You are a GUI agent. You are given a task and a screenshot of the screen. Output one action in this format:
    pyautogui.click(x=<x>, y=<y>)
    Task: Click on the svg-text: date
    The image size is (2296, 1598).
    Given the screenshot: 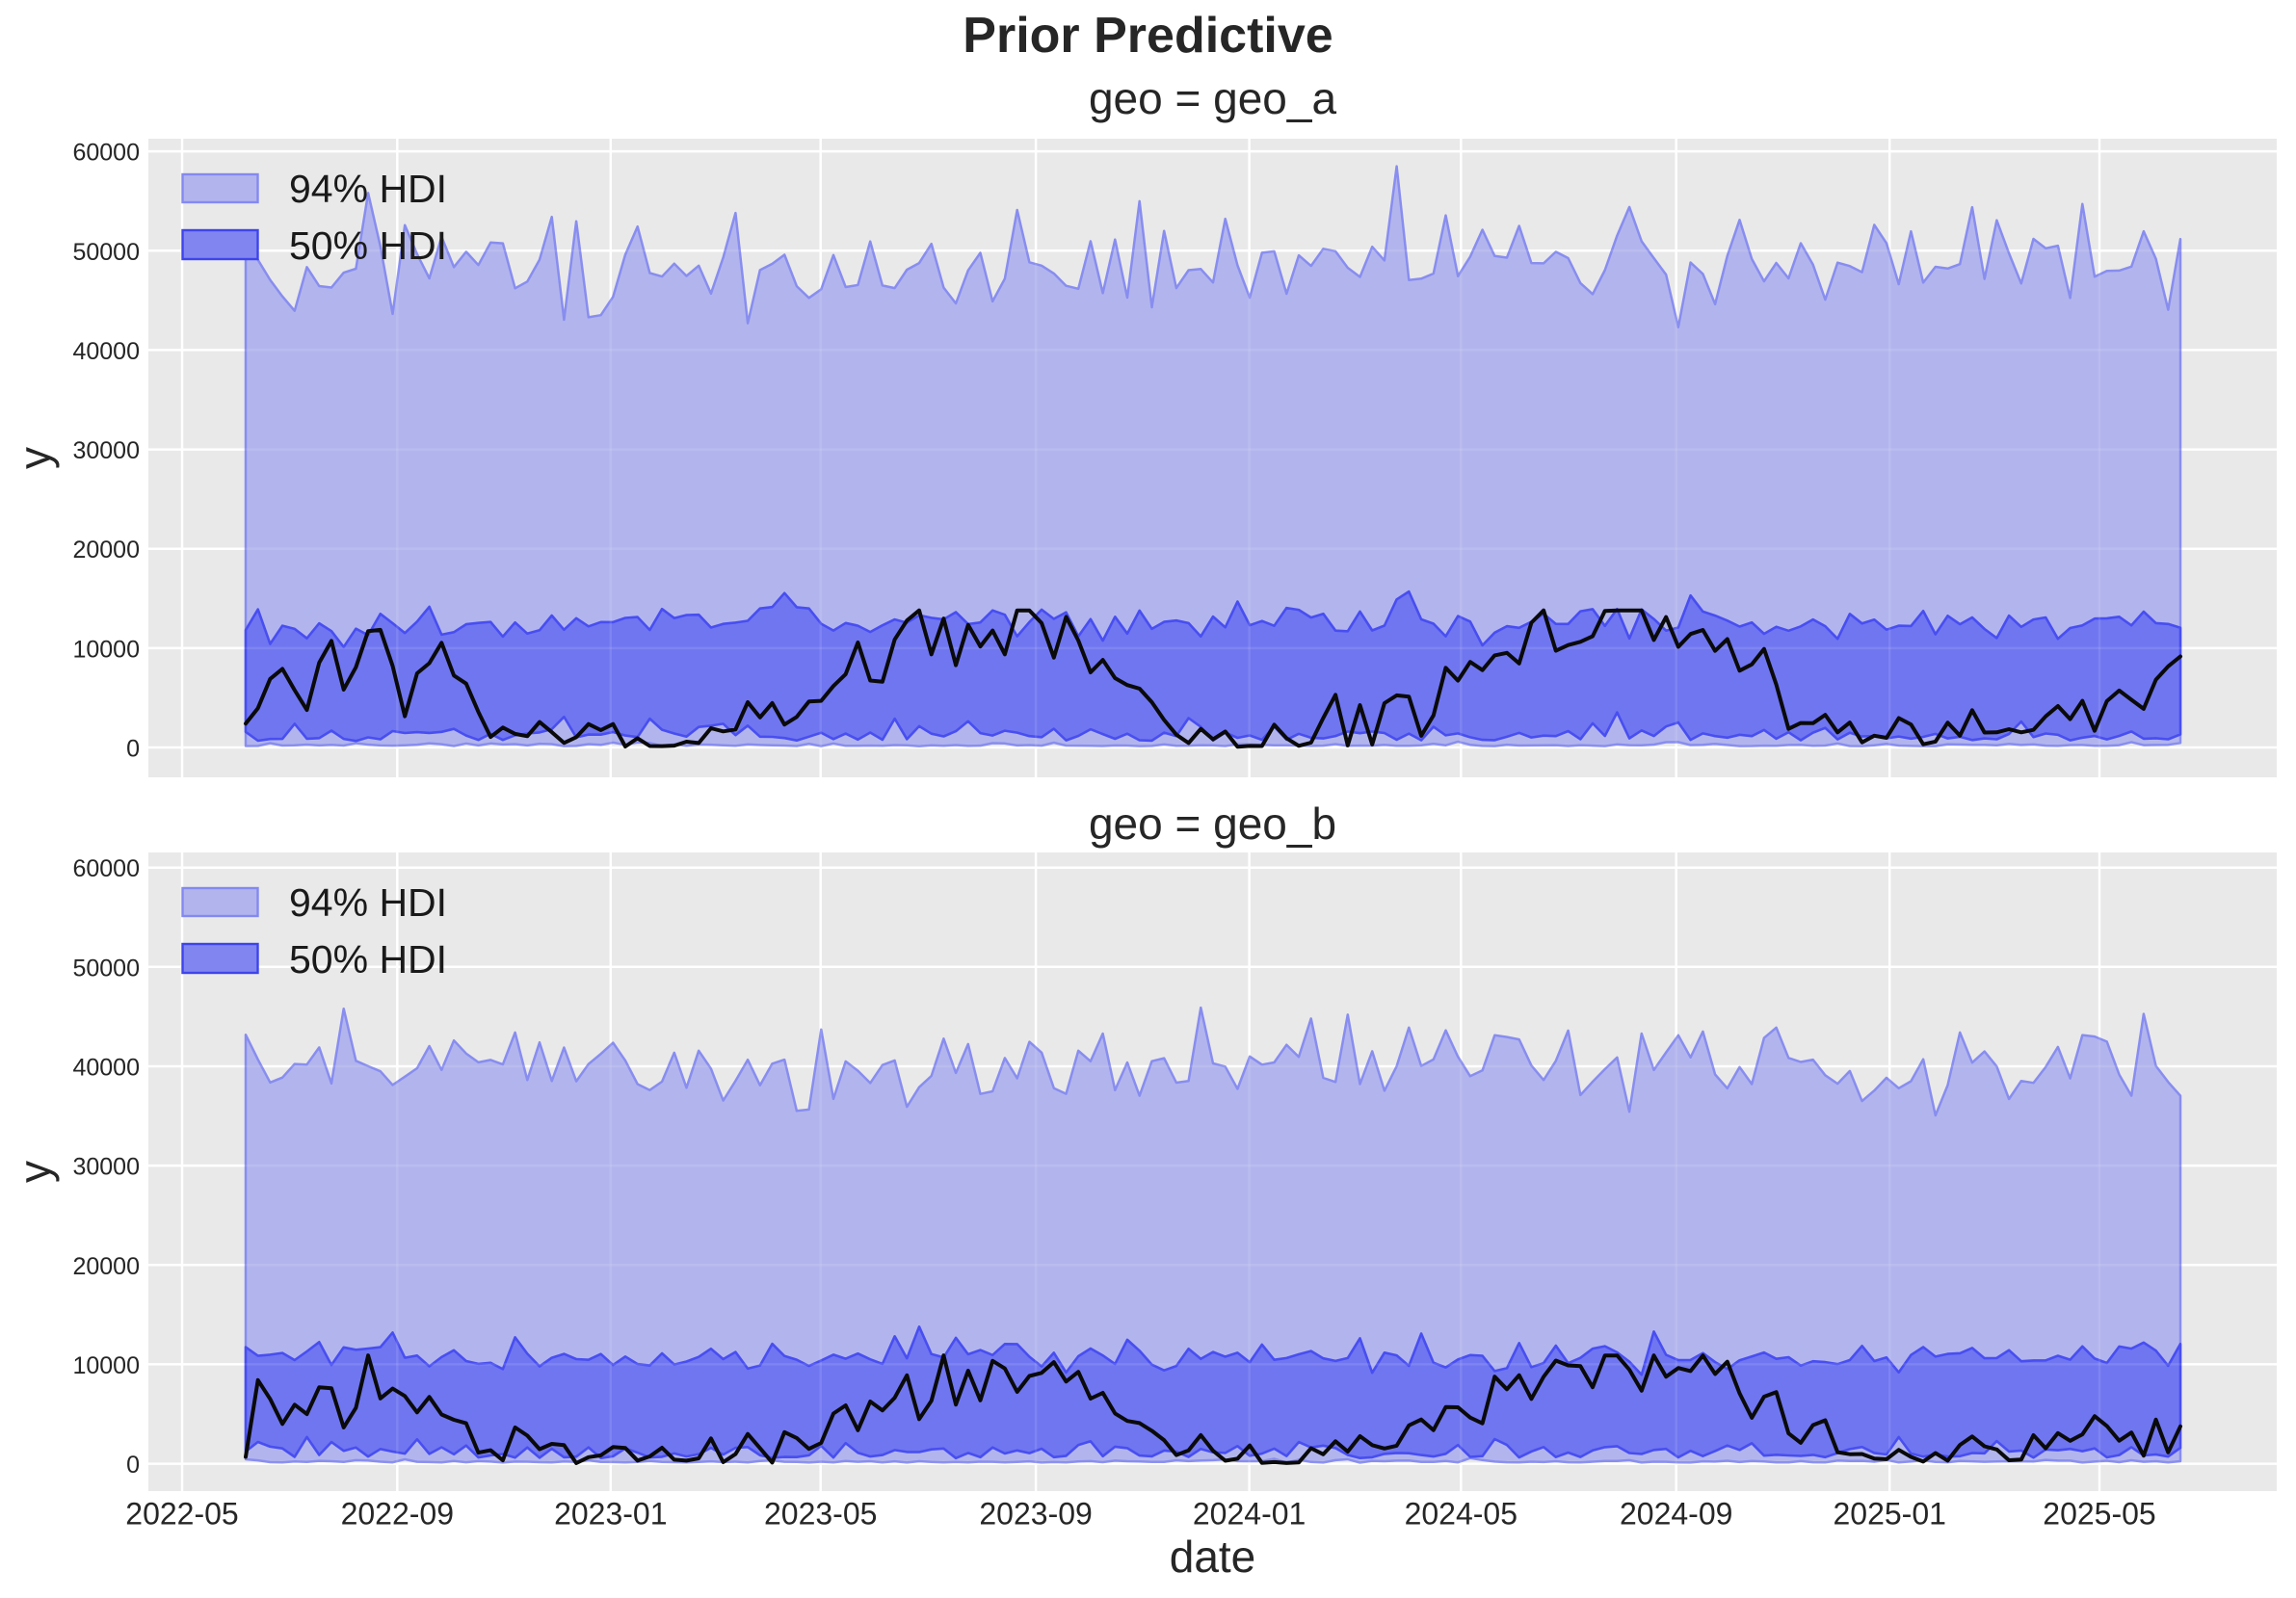 What is the action you would take?
    pyautogui.click(x=1213, y=1557)
    